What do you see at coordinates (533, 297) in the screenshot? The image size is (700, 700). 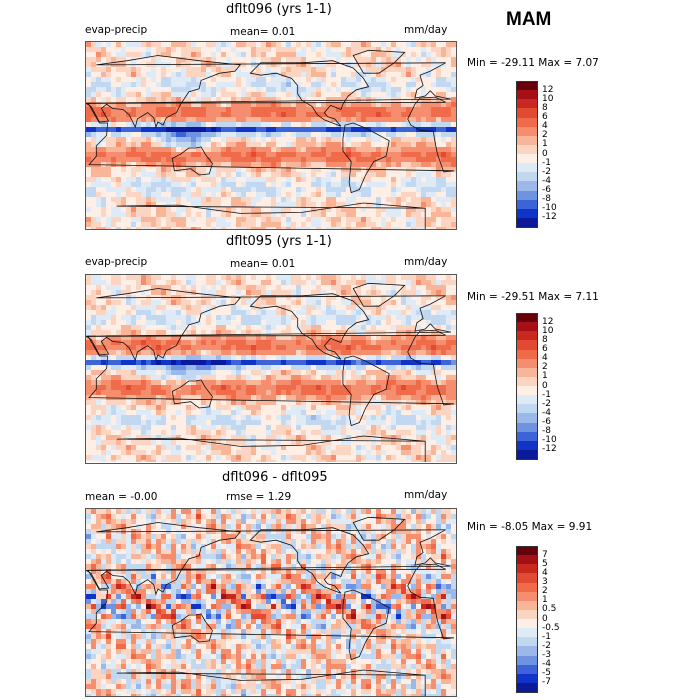 I see `panel2-minmax: Min = -29.51 Max = 7.11` at bounding box center [533, 297].